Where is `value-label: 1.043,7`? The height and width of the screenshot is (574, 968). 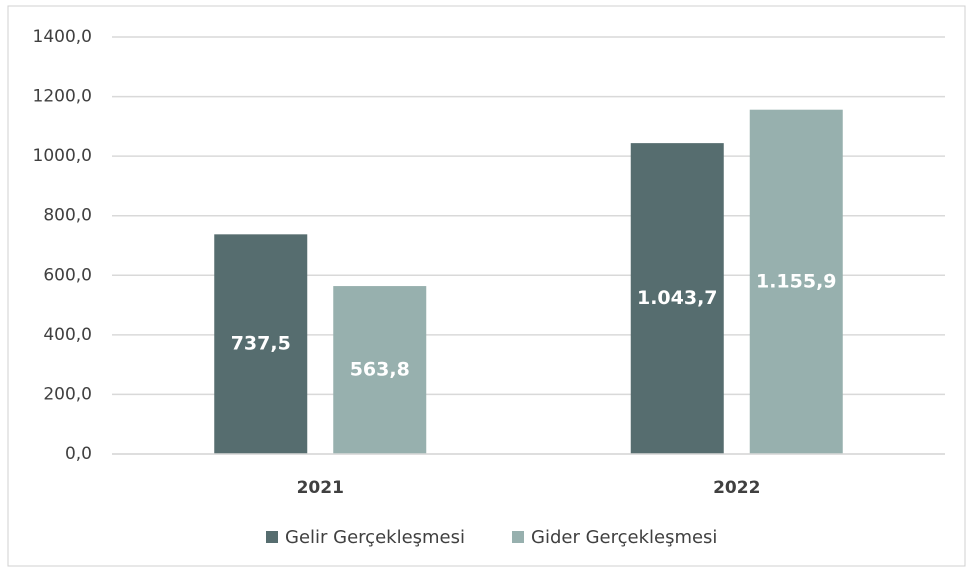
value-label: 1.043,7 is located at coordinates (677, 298).